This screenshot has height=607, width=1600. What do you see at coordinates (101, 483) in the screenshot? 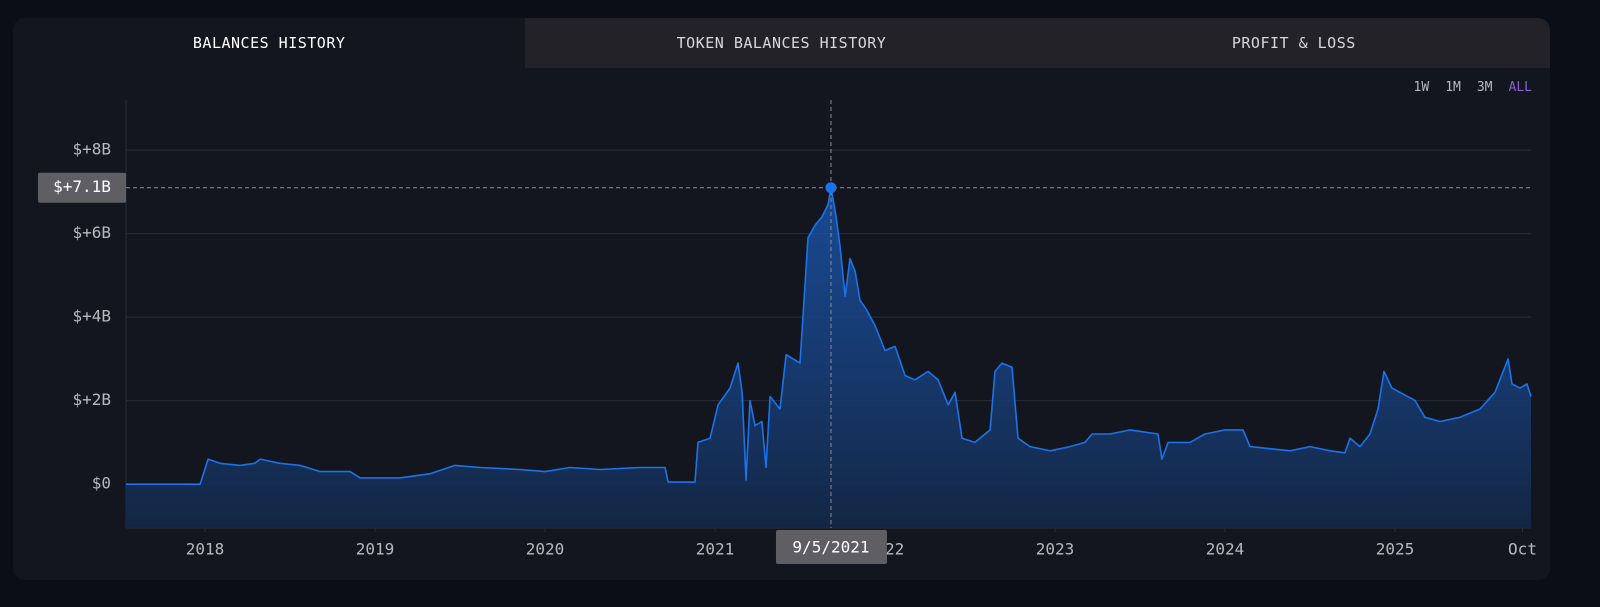
I see `y-tick-label: $0` at bounding box center [101, 483].